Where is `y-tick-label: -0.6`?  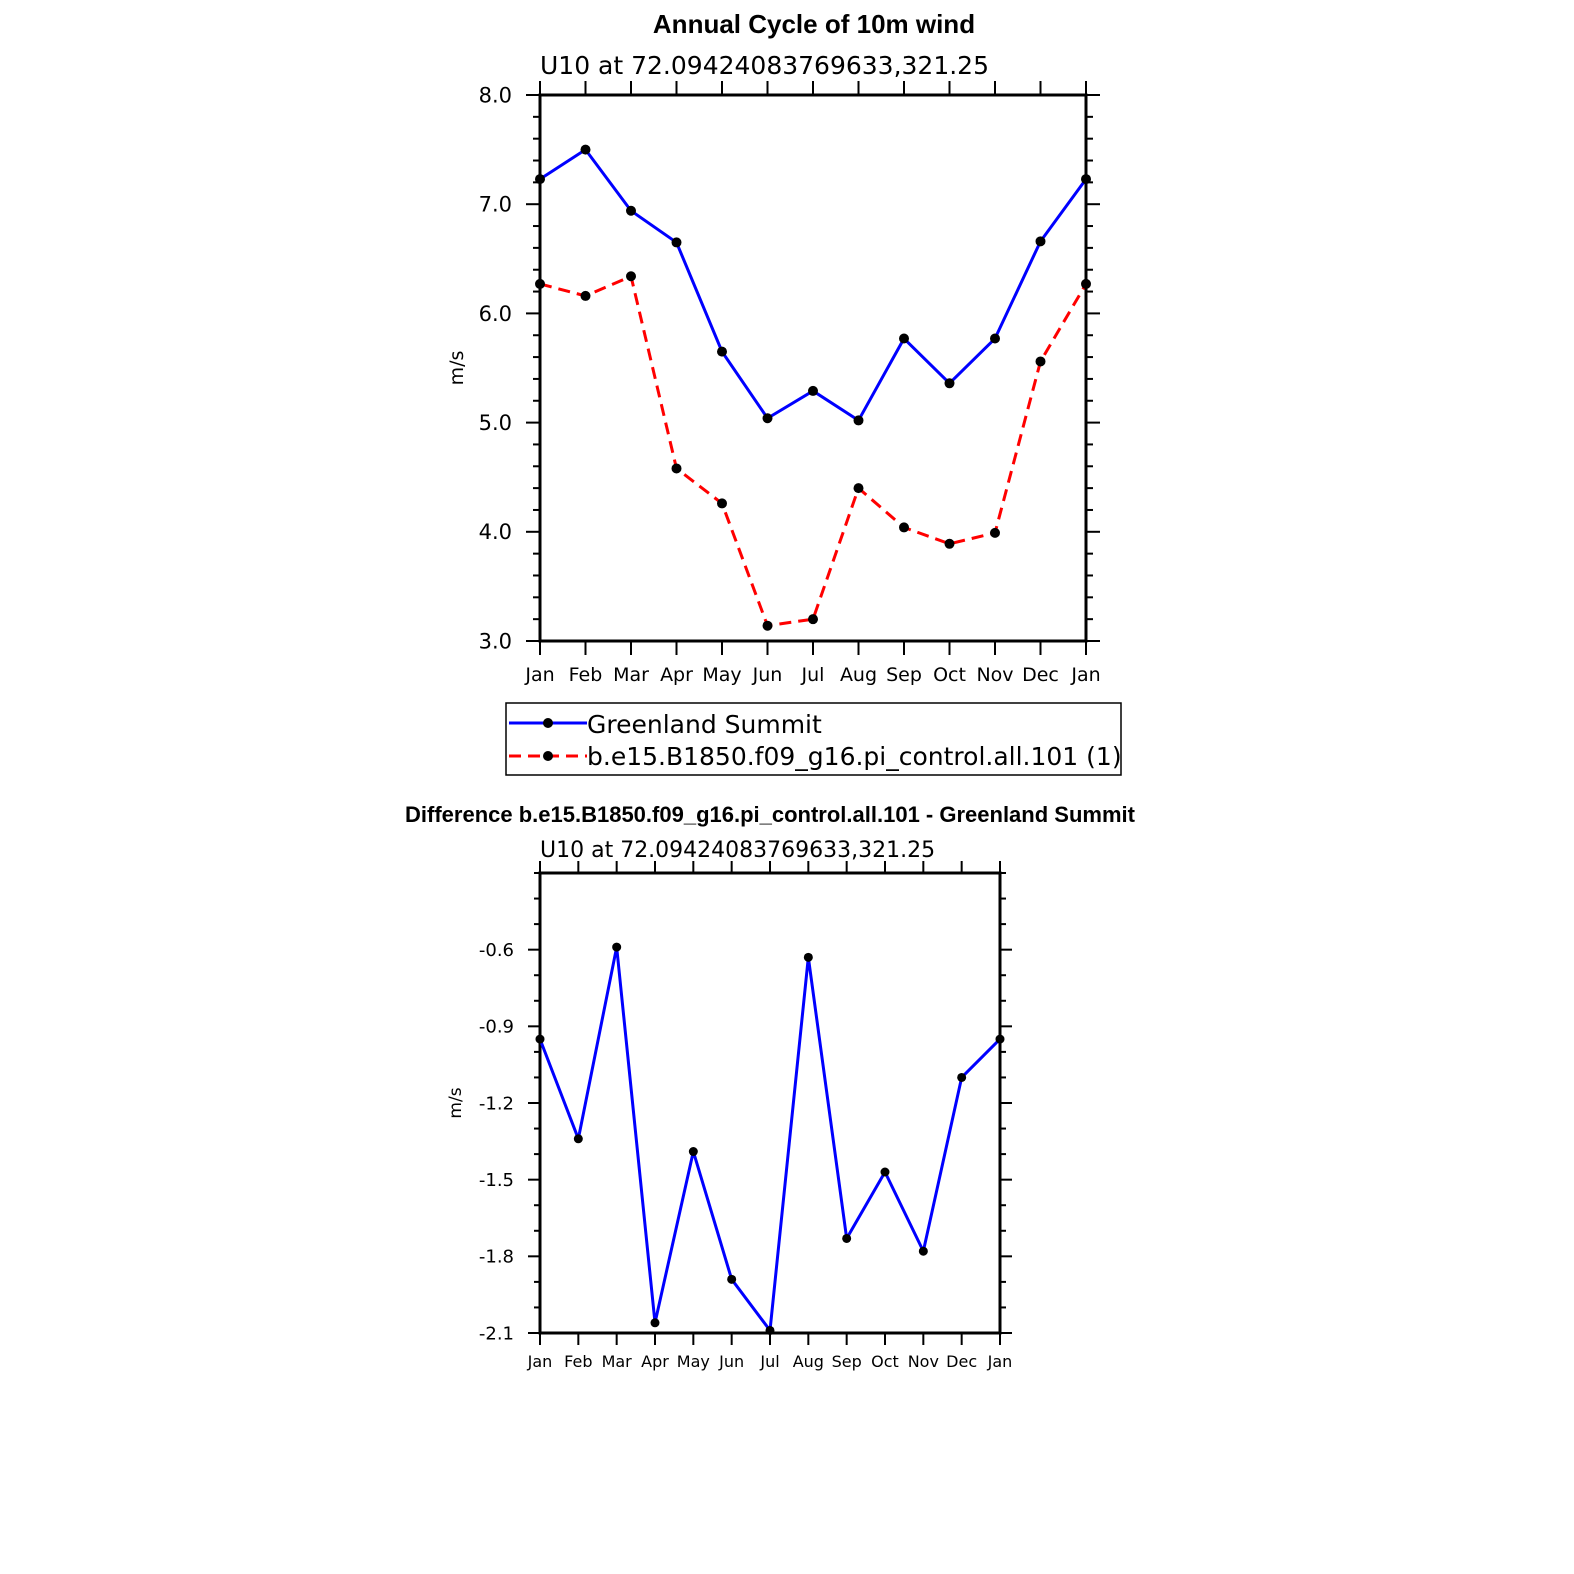
y-tick-label: -0.6 is located at coordinates (496, 950).